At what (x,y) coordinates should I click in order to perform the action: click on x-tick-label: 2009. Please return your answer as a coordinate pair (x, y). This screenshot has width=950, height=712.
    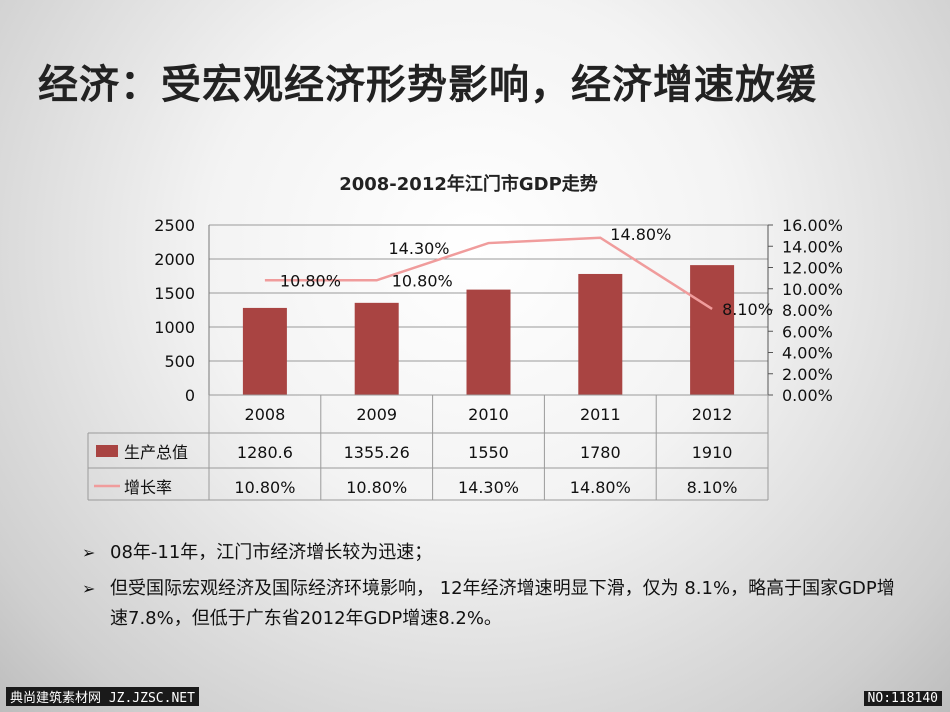
    Looking at the image, I should click on (376, 414).